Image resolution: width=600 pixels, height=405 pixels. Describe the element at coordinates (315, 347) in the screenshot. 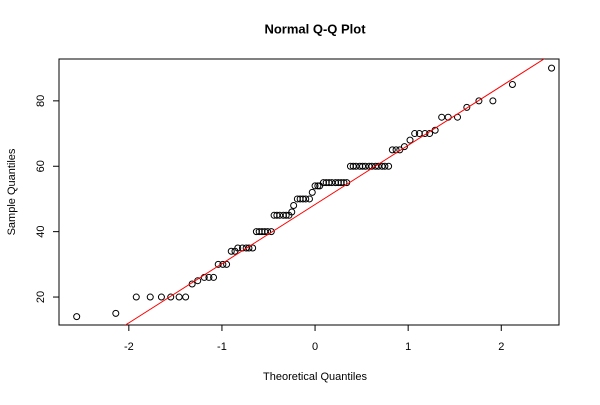

I see `x-tick-label: 0` at that location.